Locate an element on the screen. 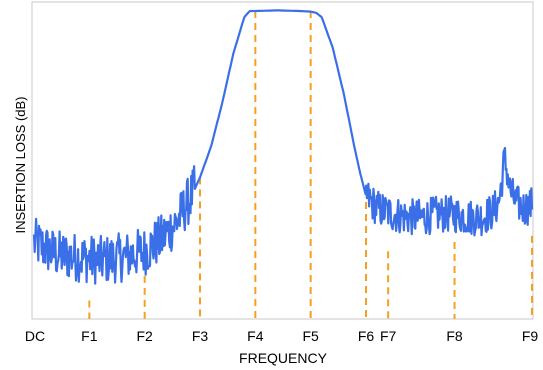 This screenshot has width=543, height=370. x-tick-label: F9 is located at coordinates (530, 336).